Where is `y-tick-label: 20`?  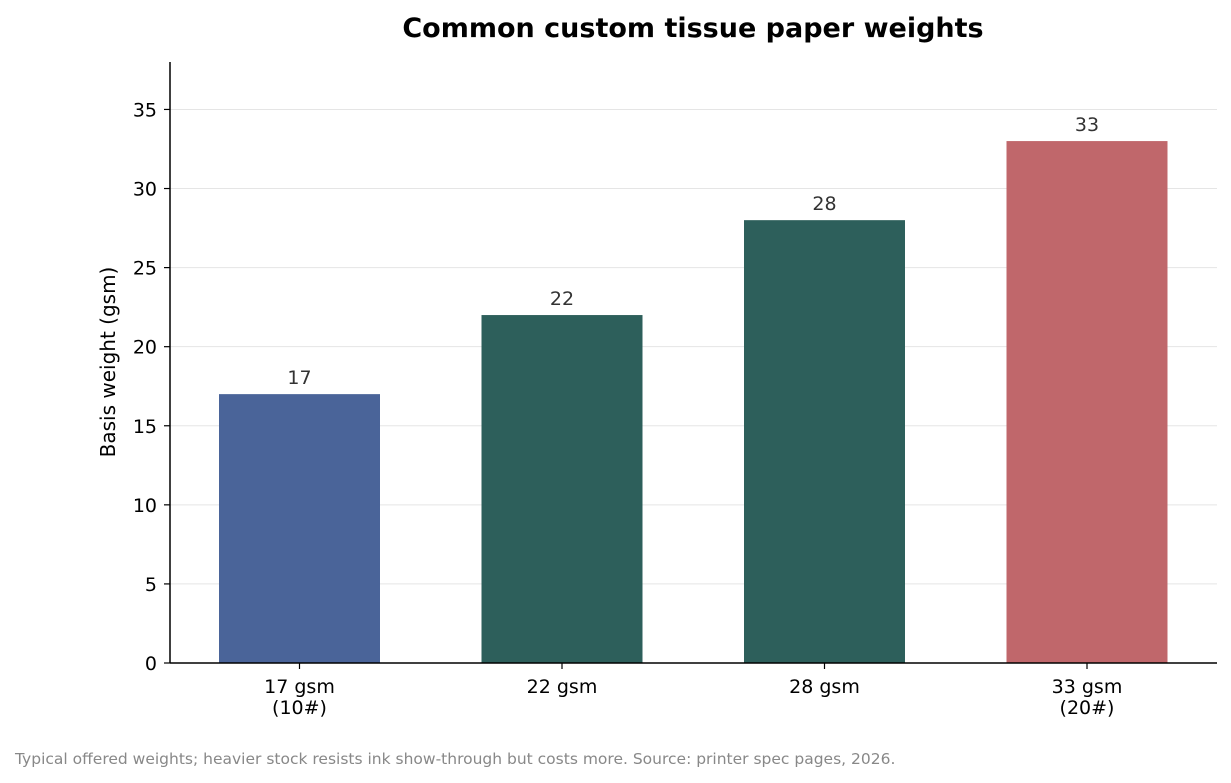 y-tick-label: 20 is located at coordinates (145, 348).